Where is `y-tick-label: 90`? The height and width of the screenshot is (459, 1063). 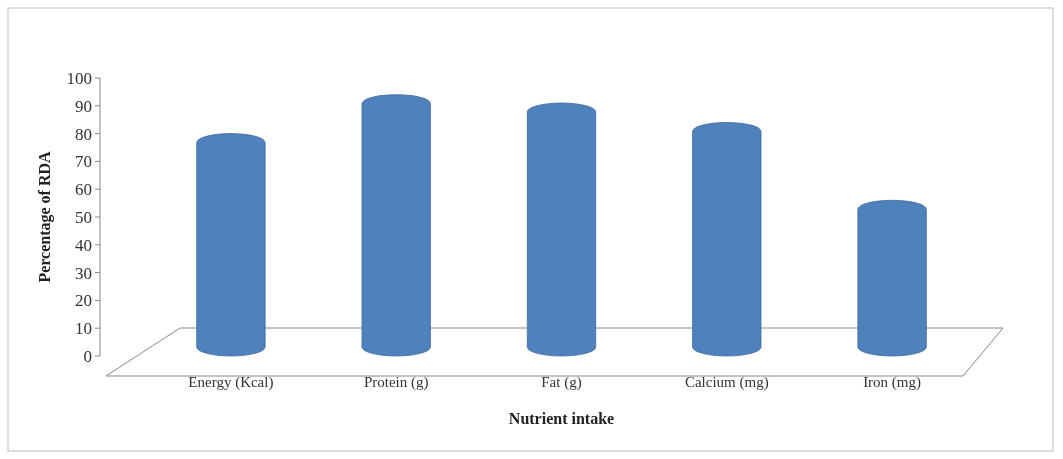 y-tick-label: 90 is located at coordinates (83, 106).